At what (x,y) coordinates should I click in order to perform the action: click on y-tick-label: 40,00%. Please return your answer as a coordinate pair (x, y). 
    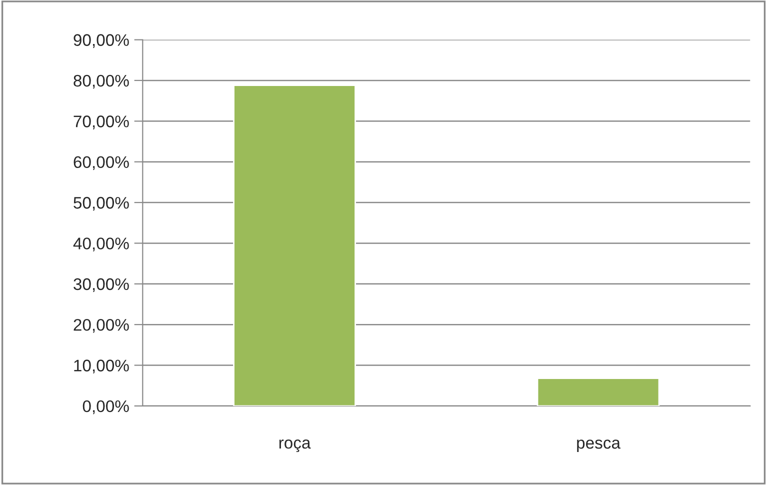
    Looking at the image, I should click on (101, 245).